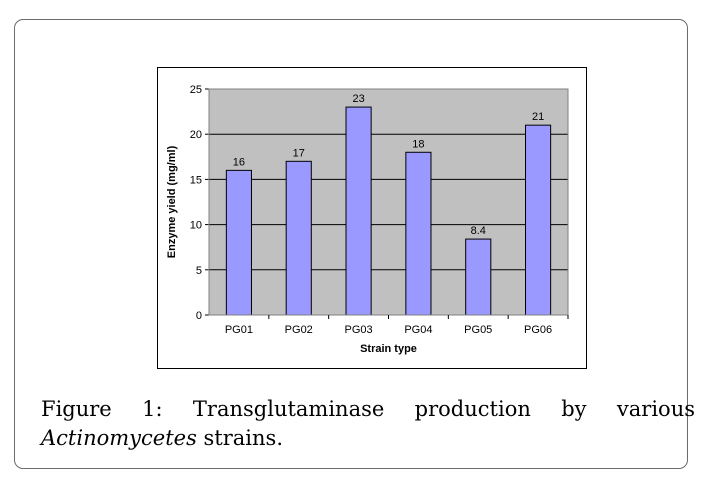 The height and width of the screenshot is (483, 716). What do you see at coordinates (359, 330) in the screenshot?
I see `x-tick-label: PG03` at bounding box center [359, 330].